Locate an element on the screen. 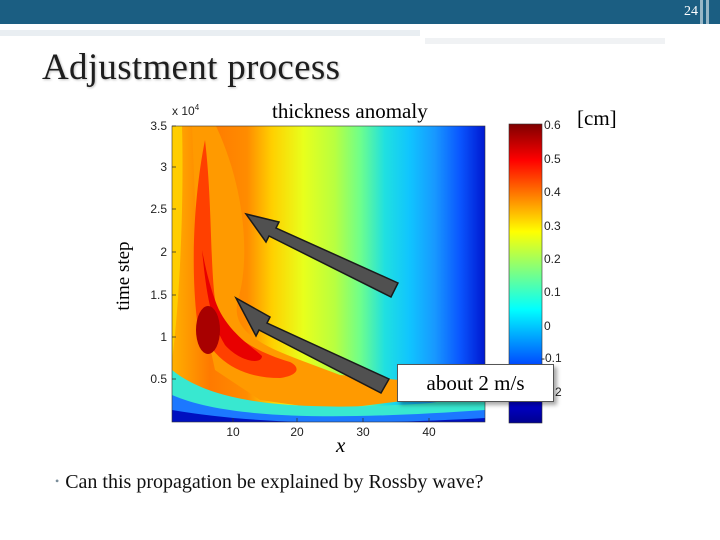  y-tick-label: 1 is located at coordinates (163, 337).